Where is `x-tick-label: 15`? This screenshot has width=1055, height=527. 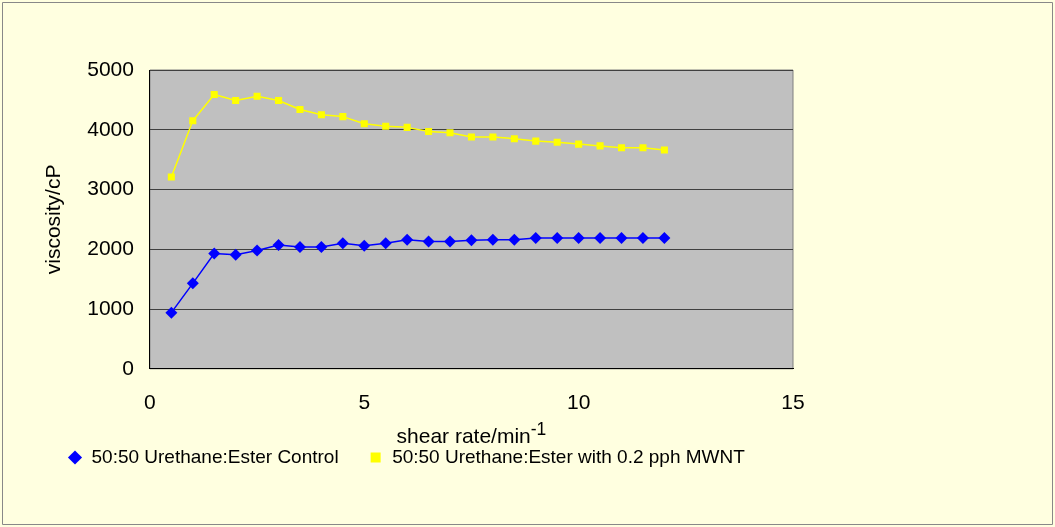
x-tick-label: 15 is located at coordinates (793, 402).